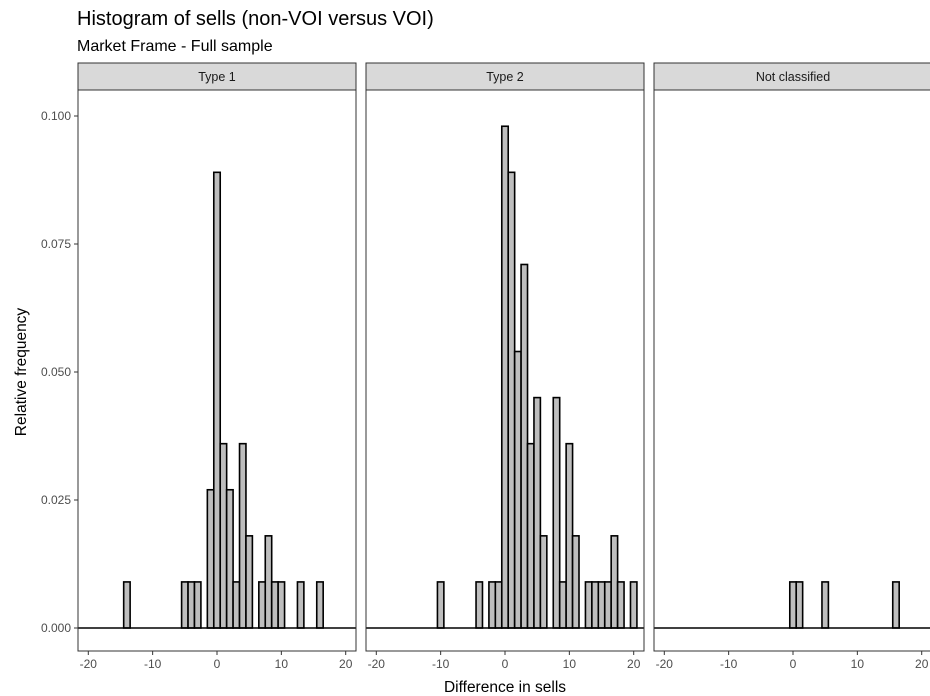 Image resolution: width=930 pixels, height=696 pixels. Describe the element at coordinates (505, 687) in the screenshot. I see `x-axis-title: Difference in sells` at that location.